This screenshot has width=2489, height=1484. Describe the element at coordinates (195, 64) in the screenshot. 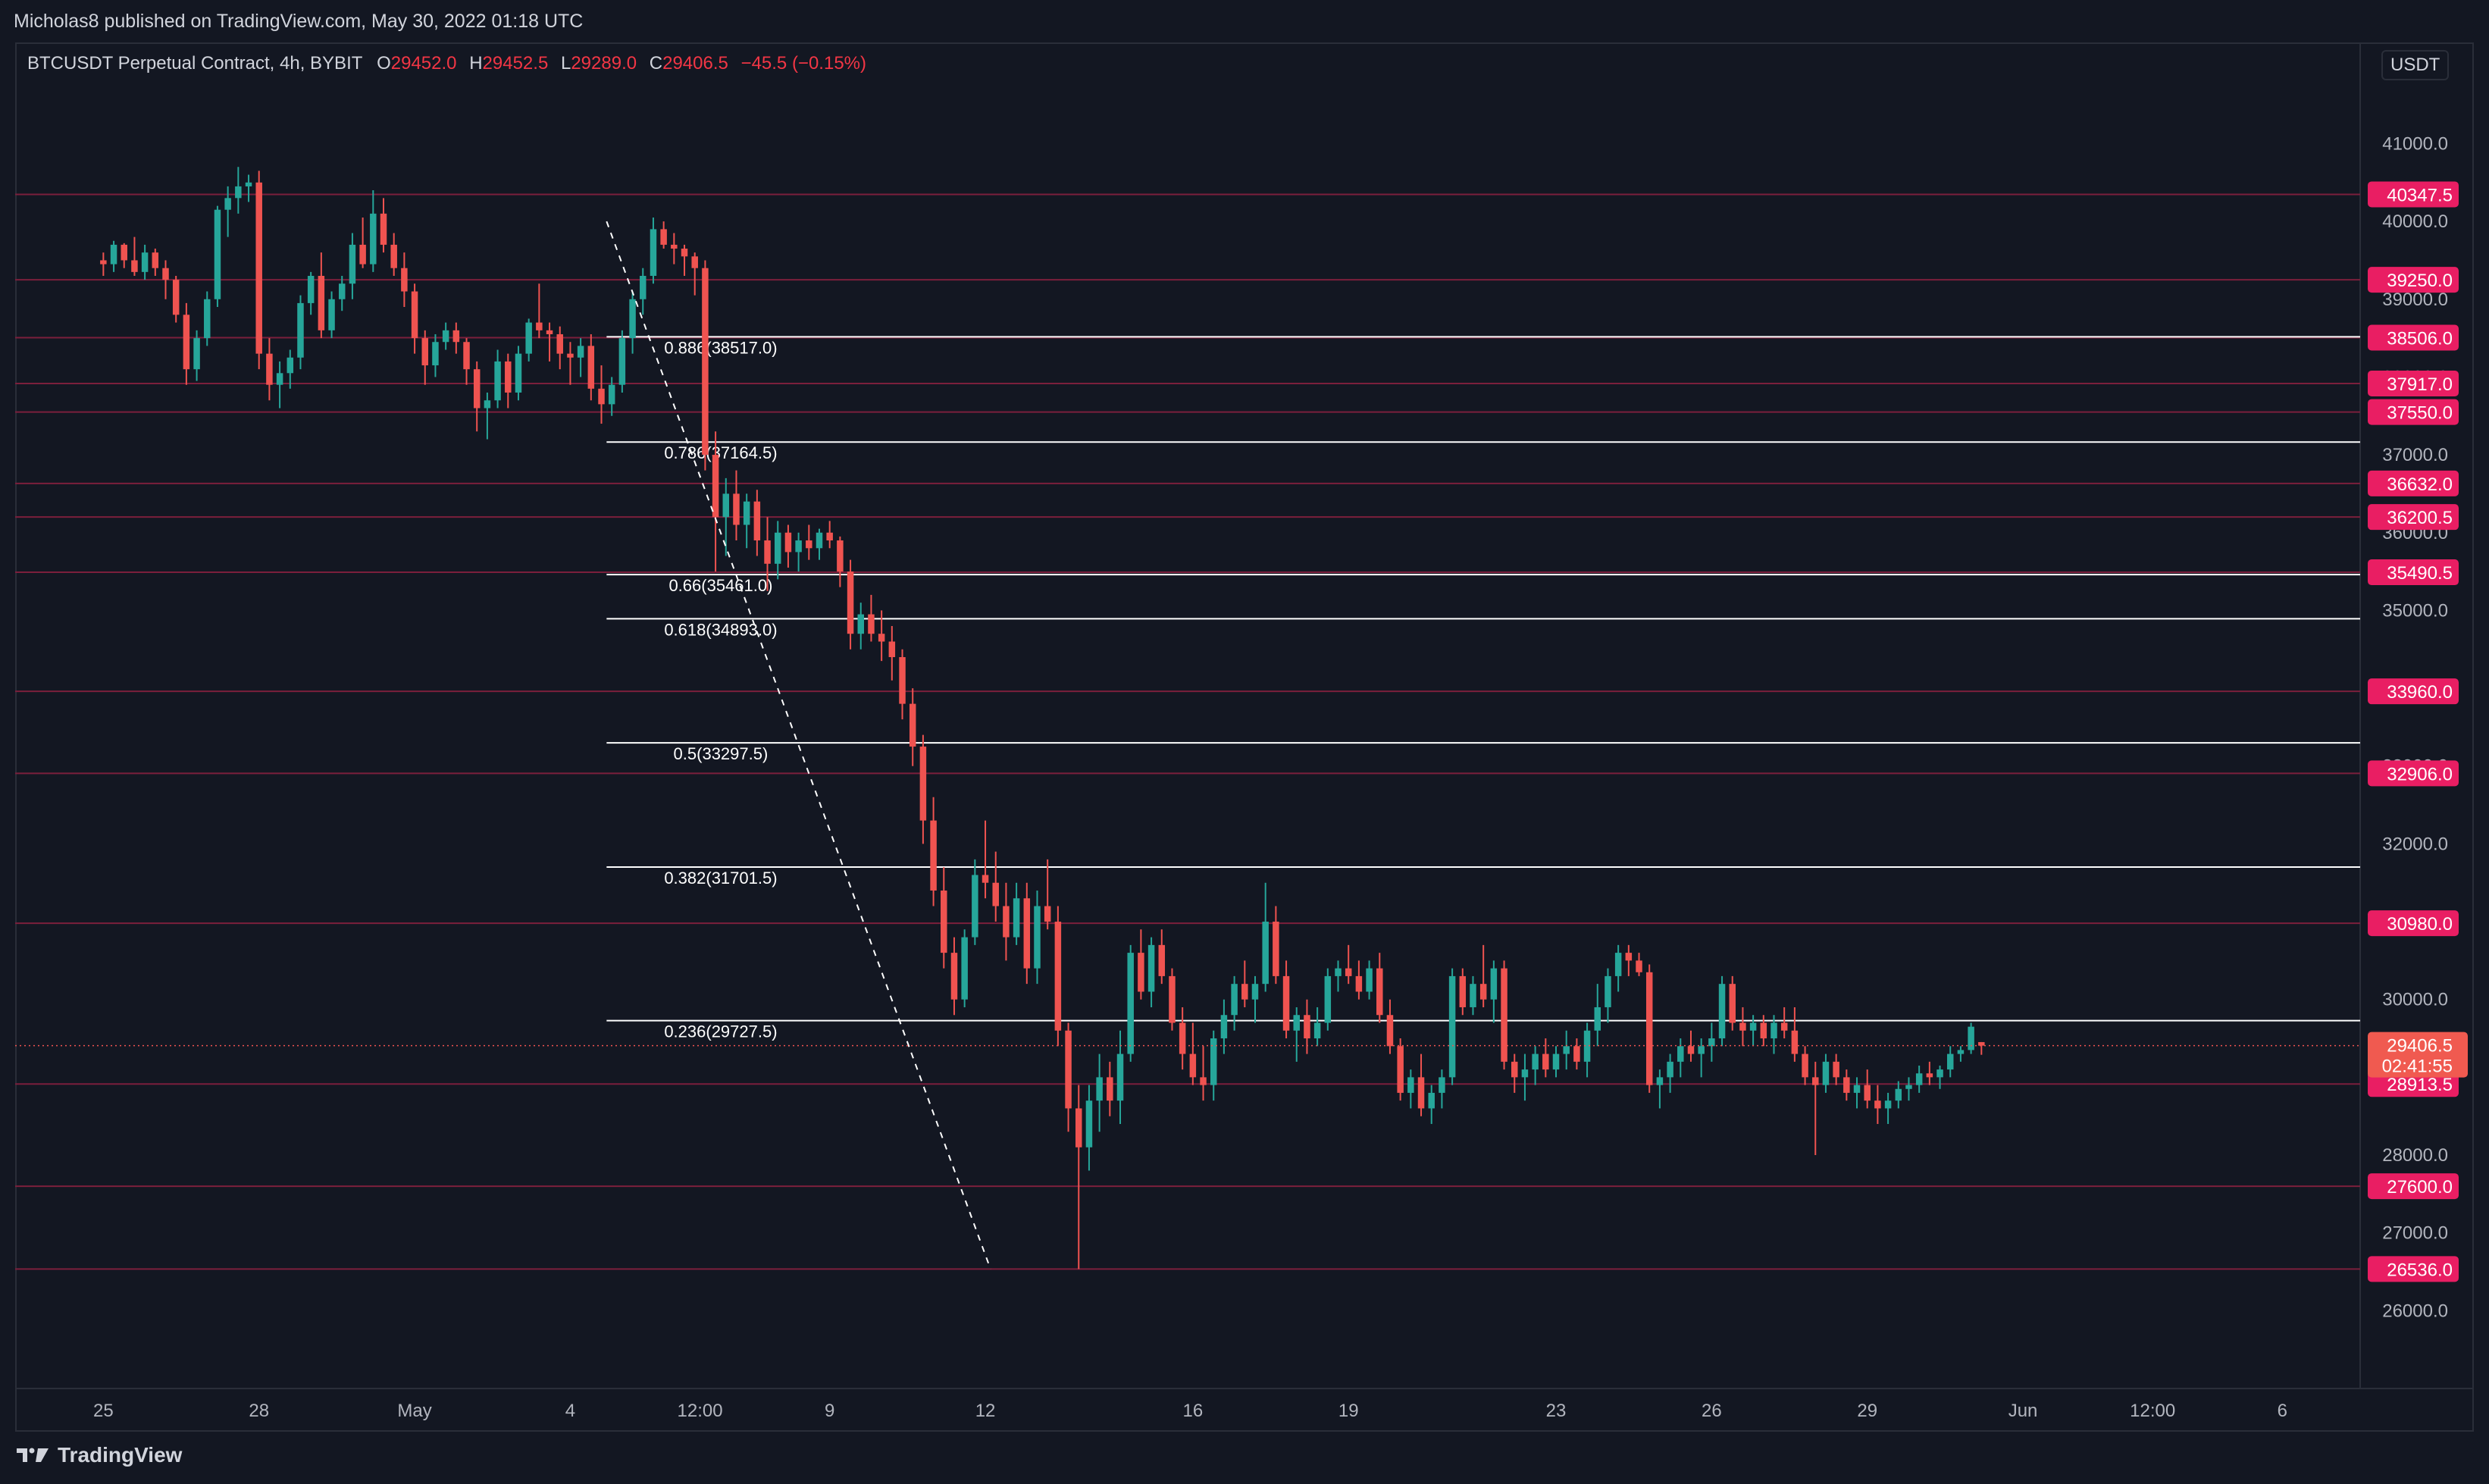

I see `symbol-title: BTCUSDT Perpetual Contract, 4h, BYBIT` at that location.